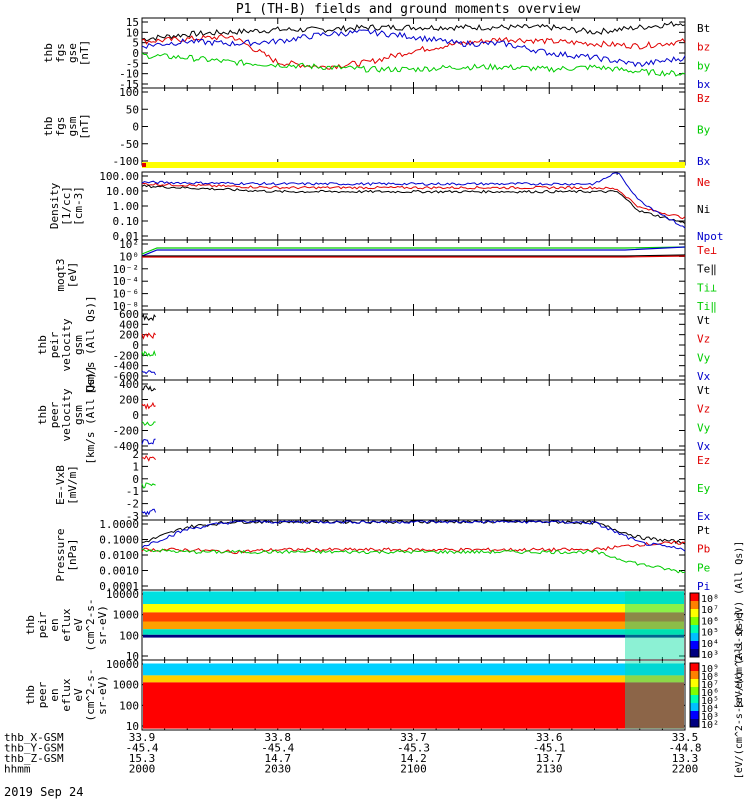 This screenshot has width=750, height=800. I want to click on y-tick-label: 1, so click(135, 466).